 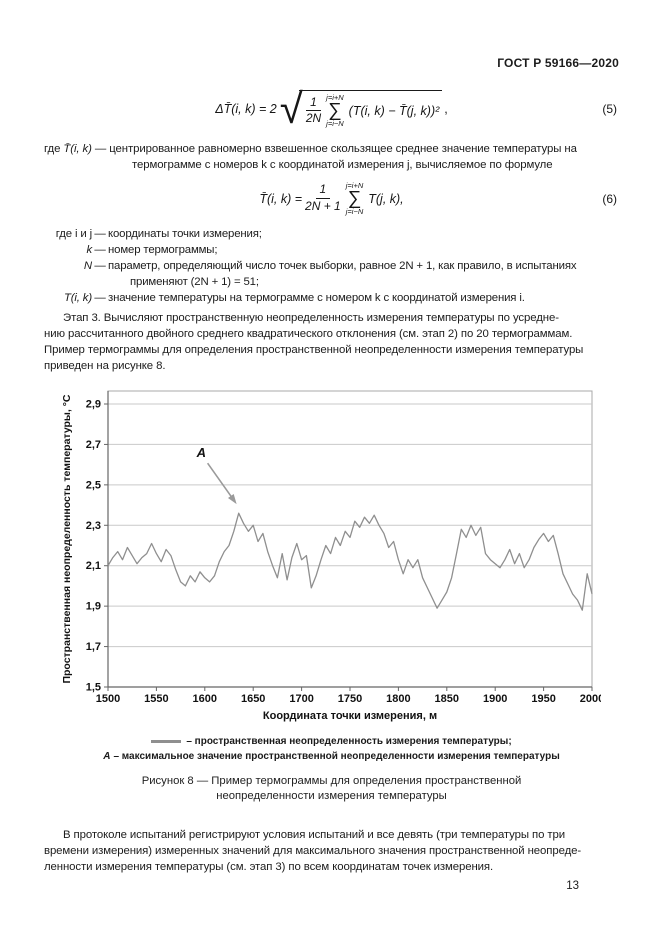 What do you see at coordinates (331, 250) in the screenshot?
I see `definition-row: k — номер термограммы;` at bounding box center [331, 250].